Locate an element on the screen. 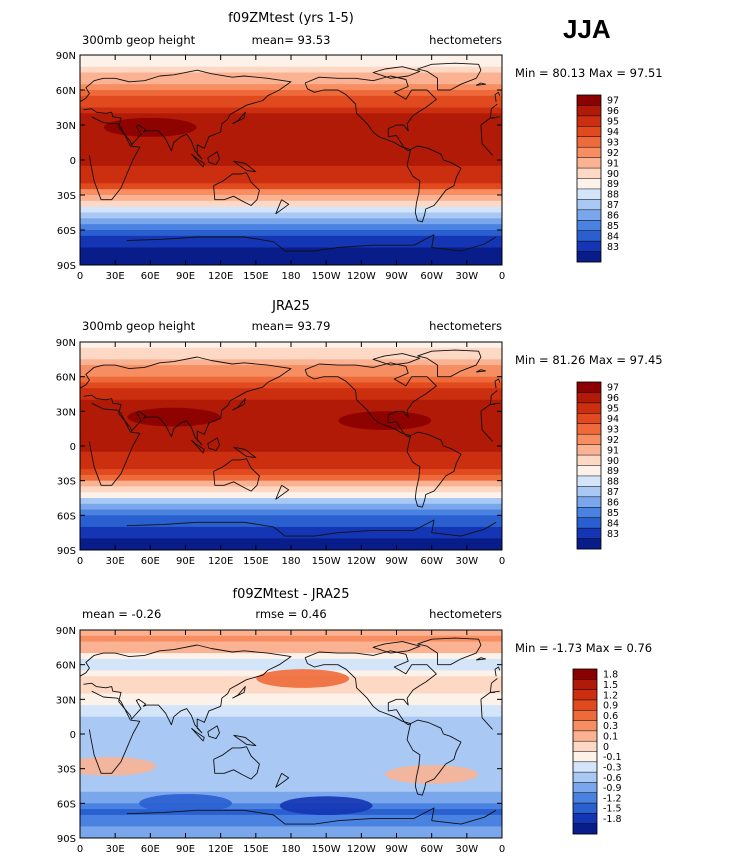  y-tick-label: 60S is located at coordinates (66, 231).